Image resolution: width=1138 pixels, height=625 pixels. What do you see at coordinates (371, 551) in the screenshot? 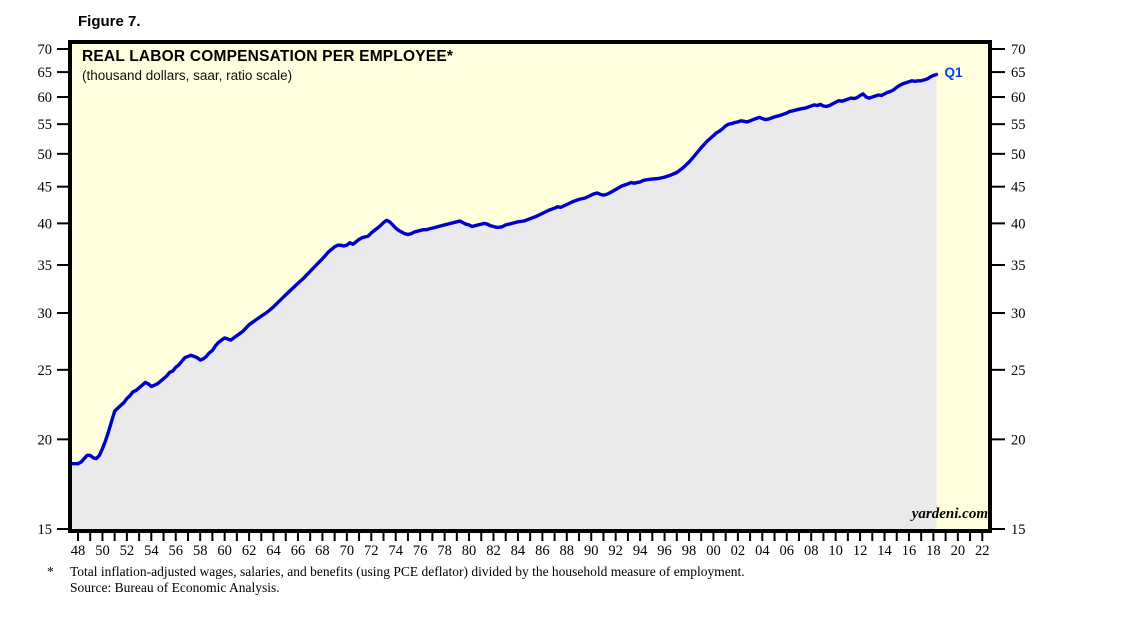
I see `x-axis-label: 72` at bounding box center [371, 551].